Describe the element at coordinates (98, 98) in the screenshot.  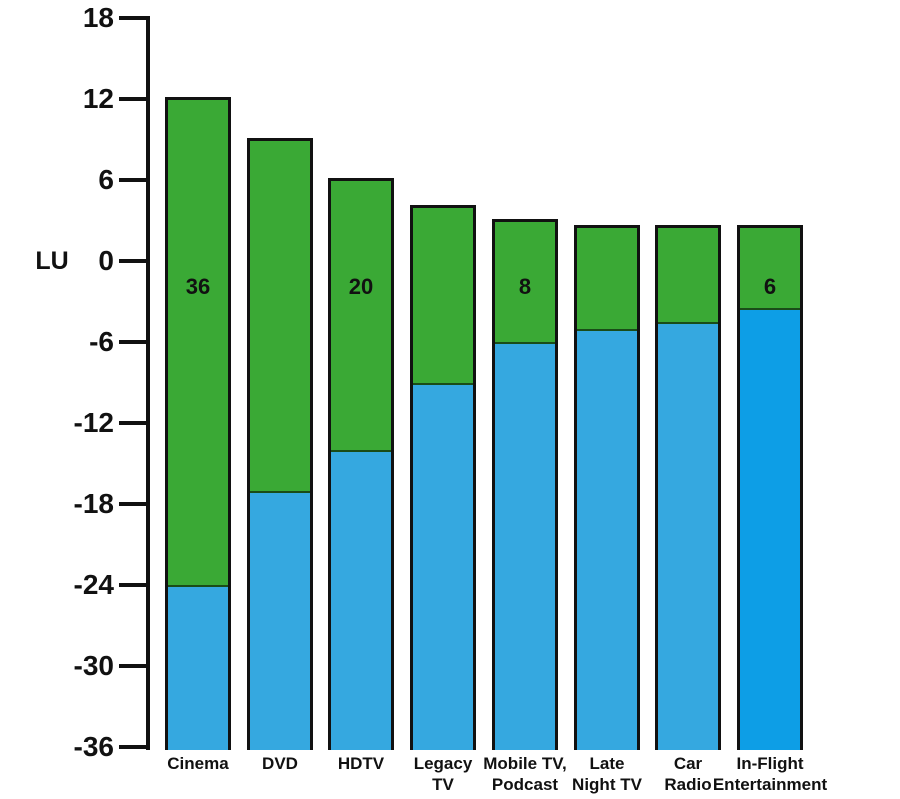
I see `y-tick-label: 12` at that location.